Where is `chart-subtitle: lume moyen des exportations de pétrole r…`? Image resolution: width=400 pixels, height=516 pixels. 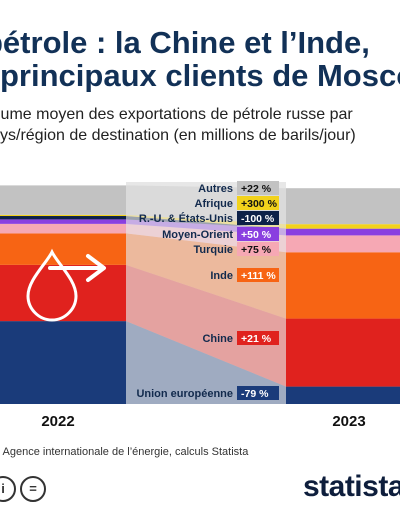 chart-subtitle: lume moyen des exportations de pétrole r… is located at coordinates (200, 125).